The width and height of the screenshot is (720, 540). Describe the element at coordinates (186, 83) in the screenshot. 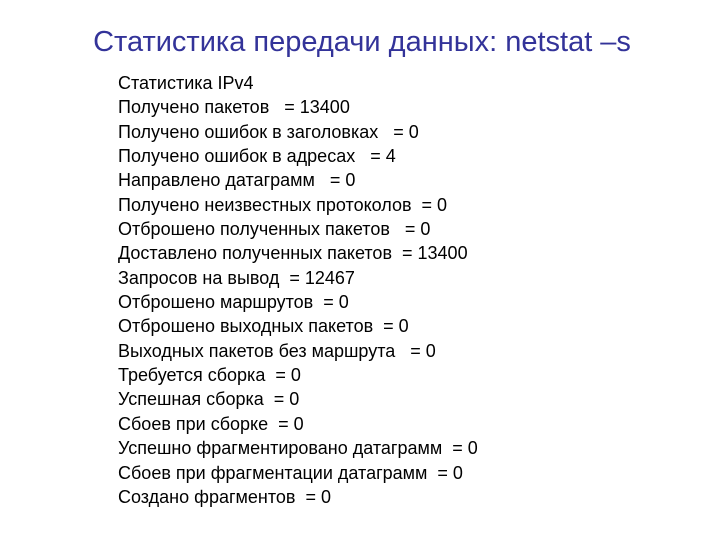

I see `list-item: Статистика IPv4` at that location.